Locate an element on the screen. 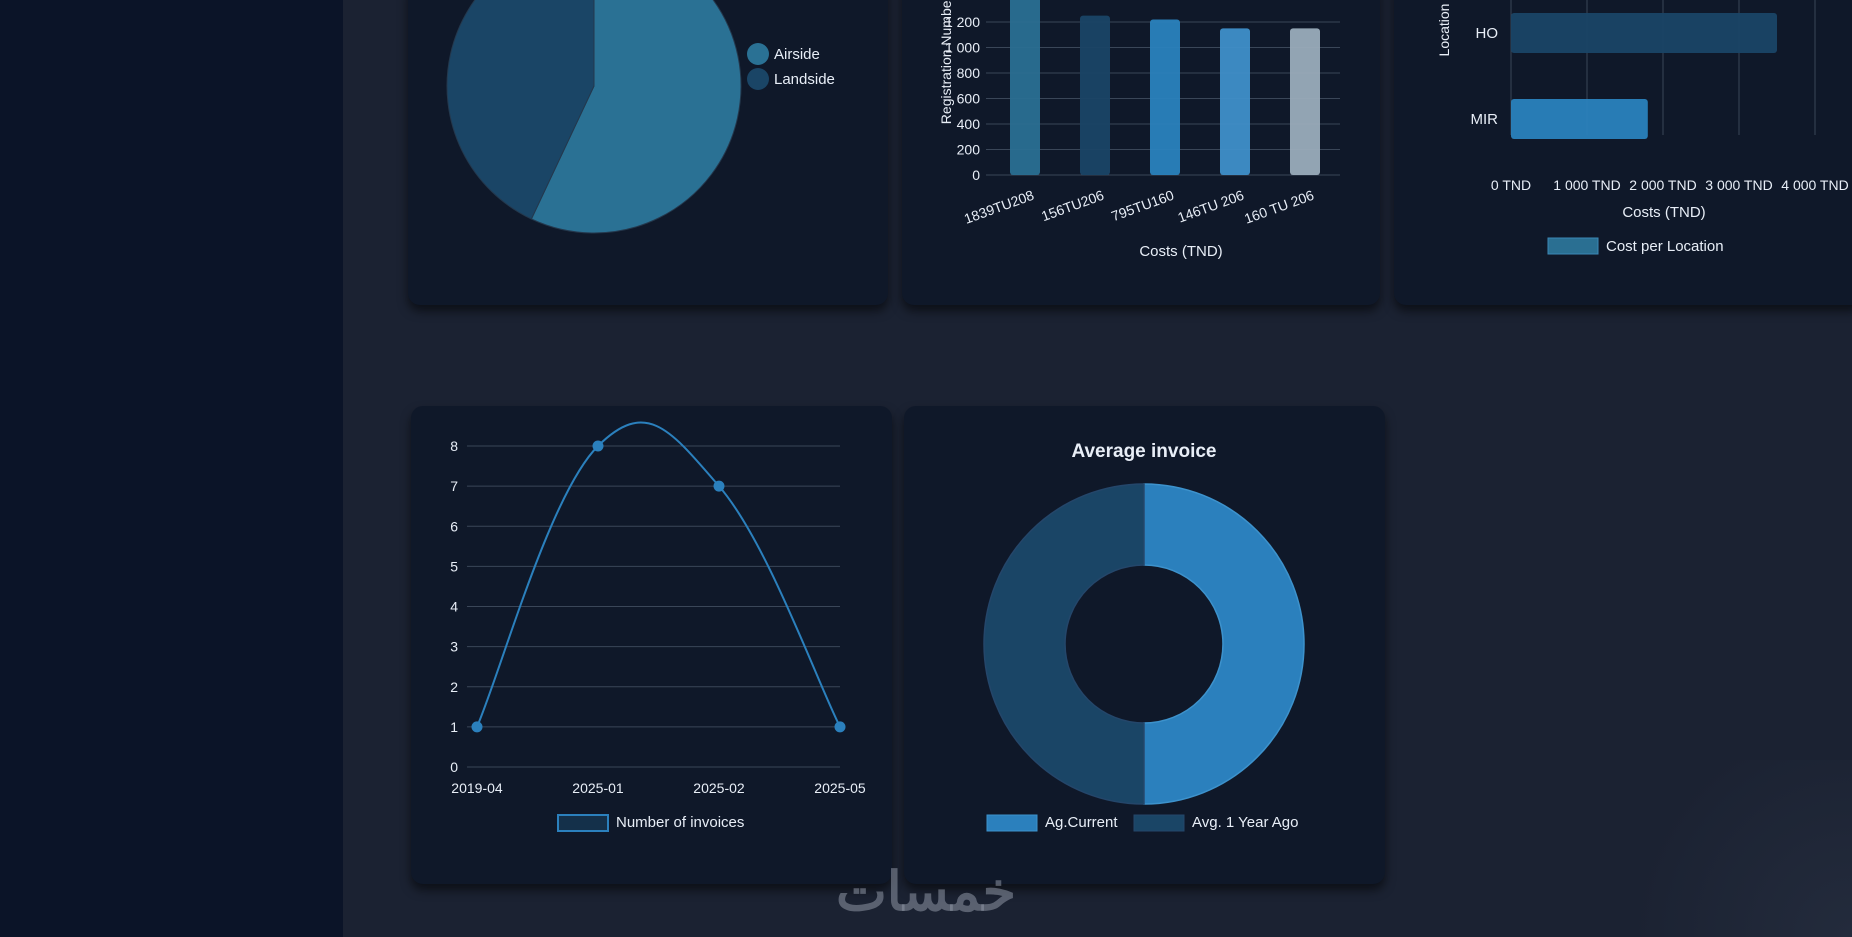 The height and width of the screenshot is (937, 1852). x-tick-label: 3 000 TND is located at coordinates (1738, 185).